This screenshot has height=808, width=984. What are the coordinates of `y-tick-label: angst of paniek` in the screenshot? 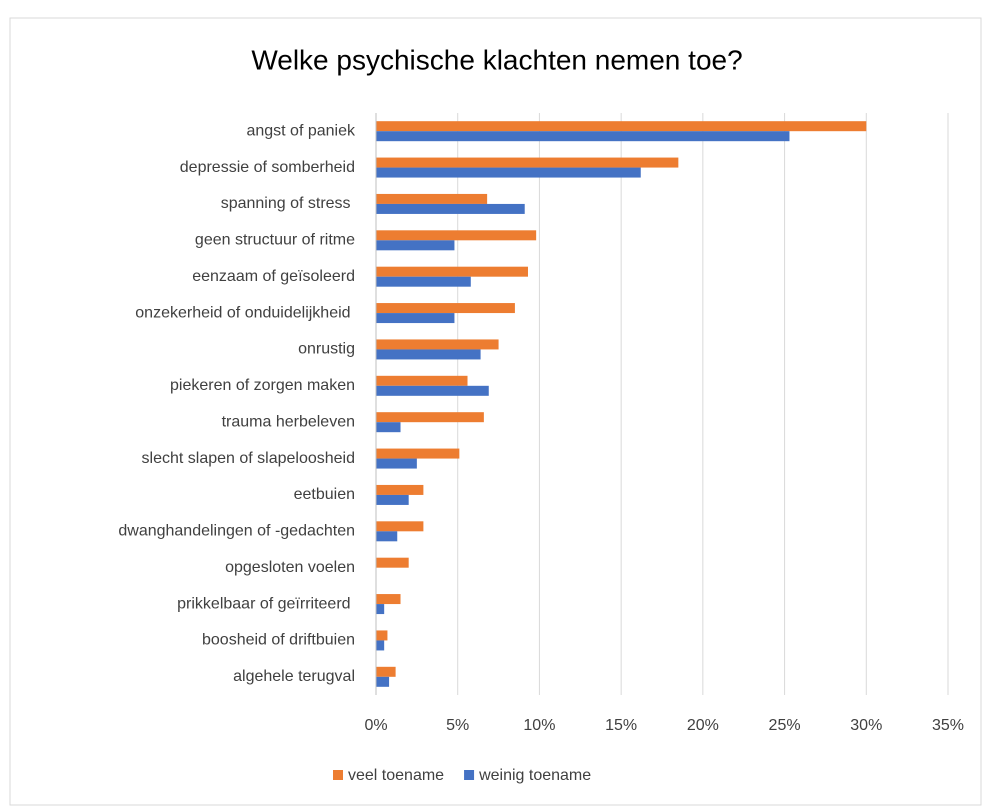 It's located at (301, 130).